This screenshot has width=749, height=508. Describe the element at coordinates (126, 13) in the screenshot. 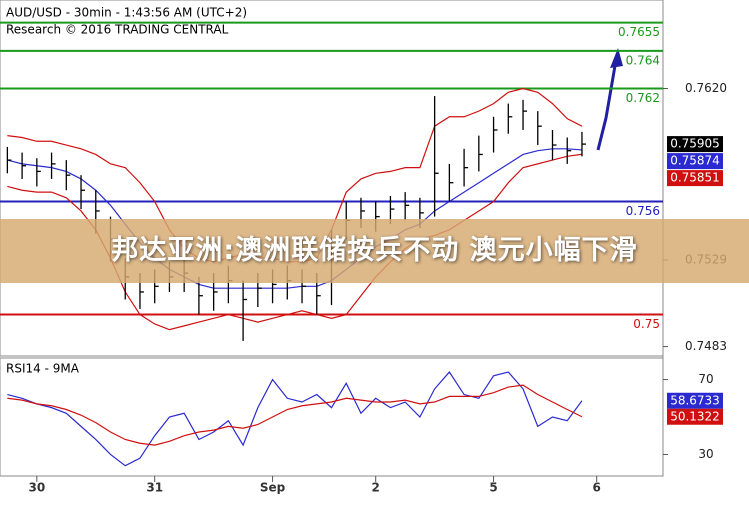

I see `chart-title: AUD/USD - 30min - 1:43:56 AM (UTC+2)` at that location.